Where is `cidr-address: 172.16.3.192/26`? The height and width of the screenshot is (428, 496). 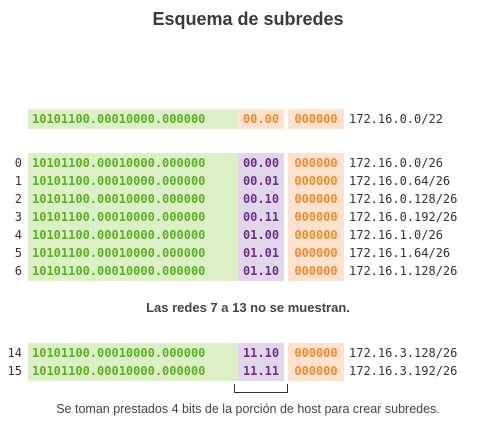
cidr-address: 172.16.3.192/26 is located at coordinates (403, 371).